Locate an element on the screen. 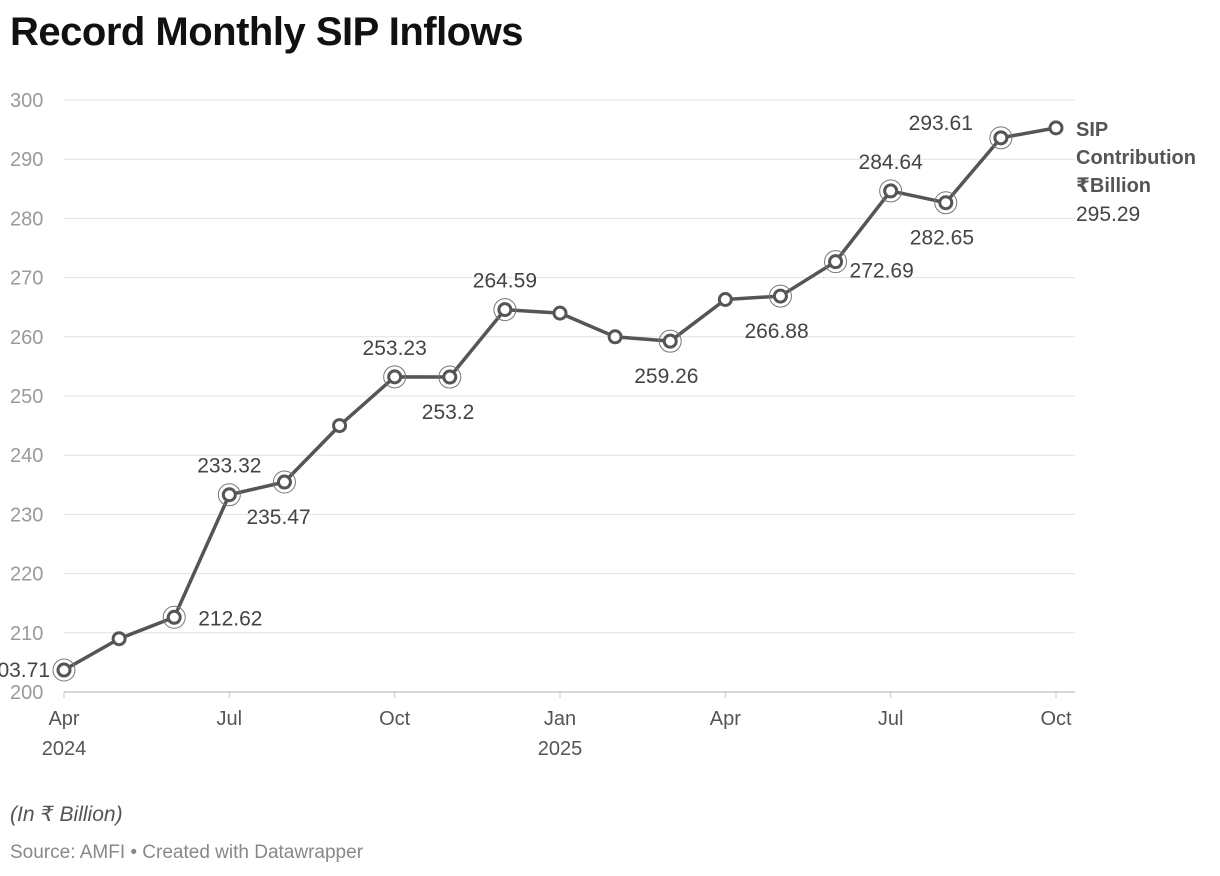 This screenshot has width=1220, height=876. data-label: 282.65 is located at coordinates (942, 238).